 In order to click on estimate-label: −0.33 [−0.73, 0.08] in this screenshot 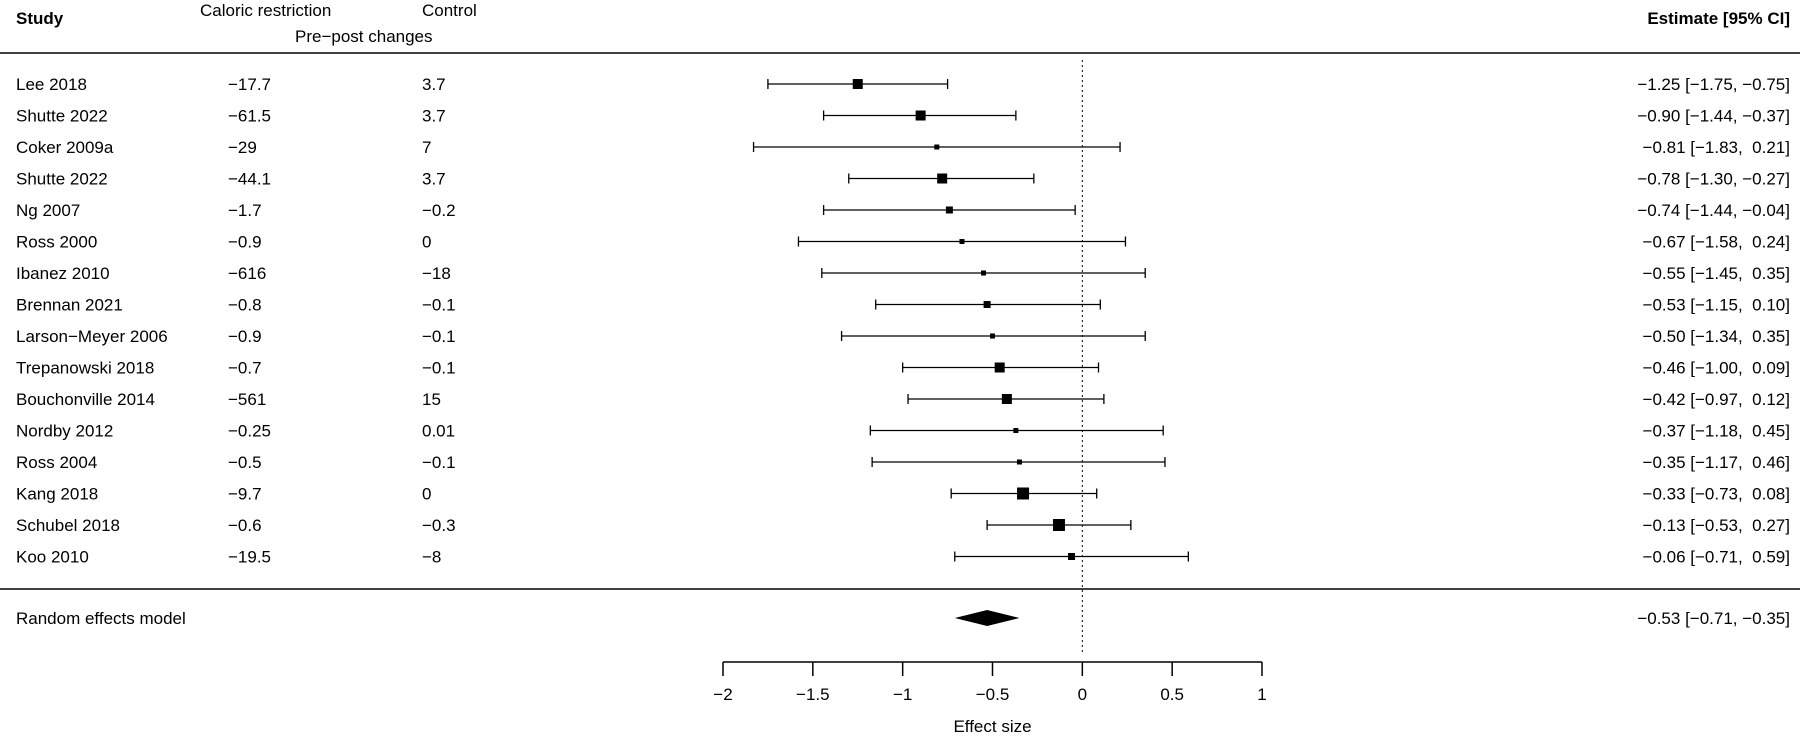, I will do `click(1716, 494)`.